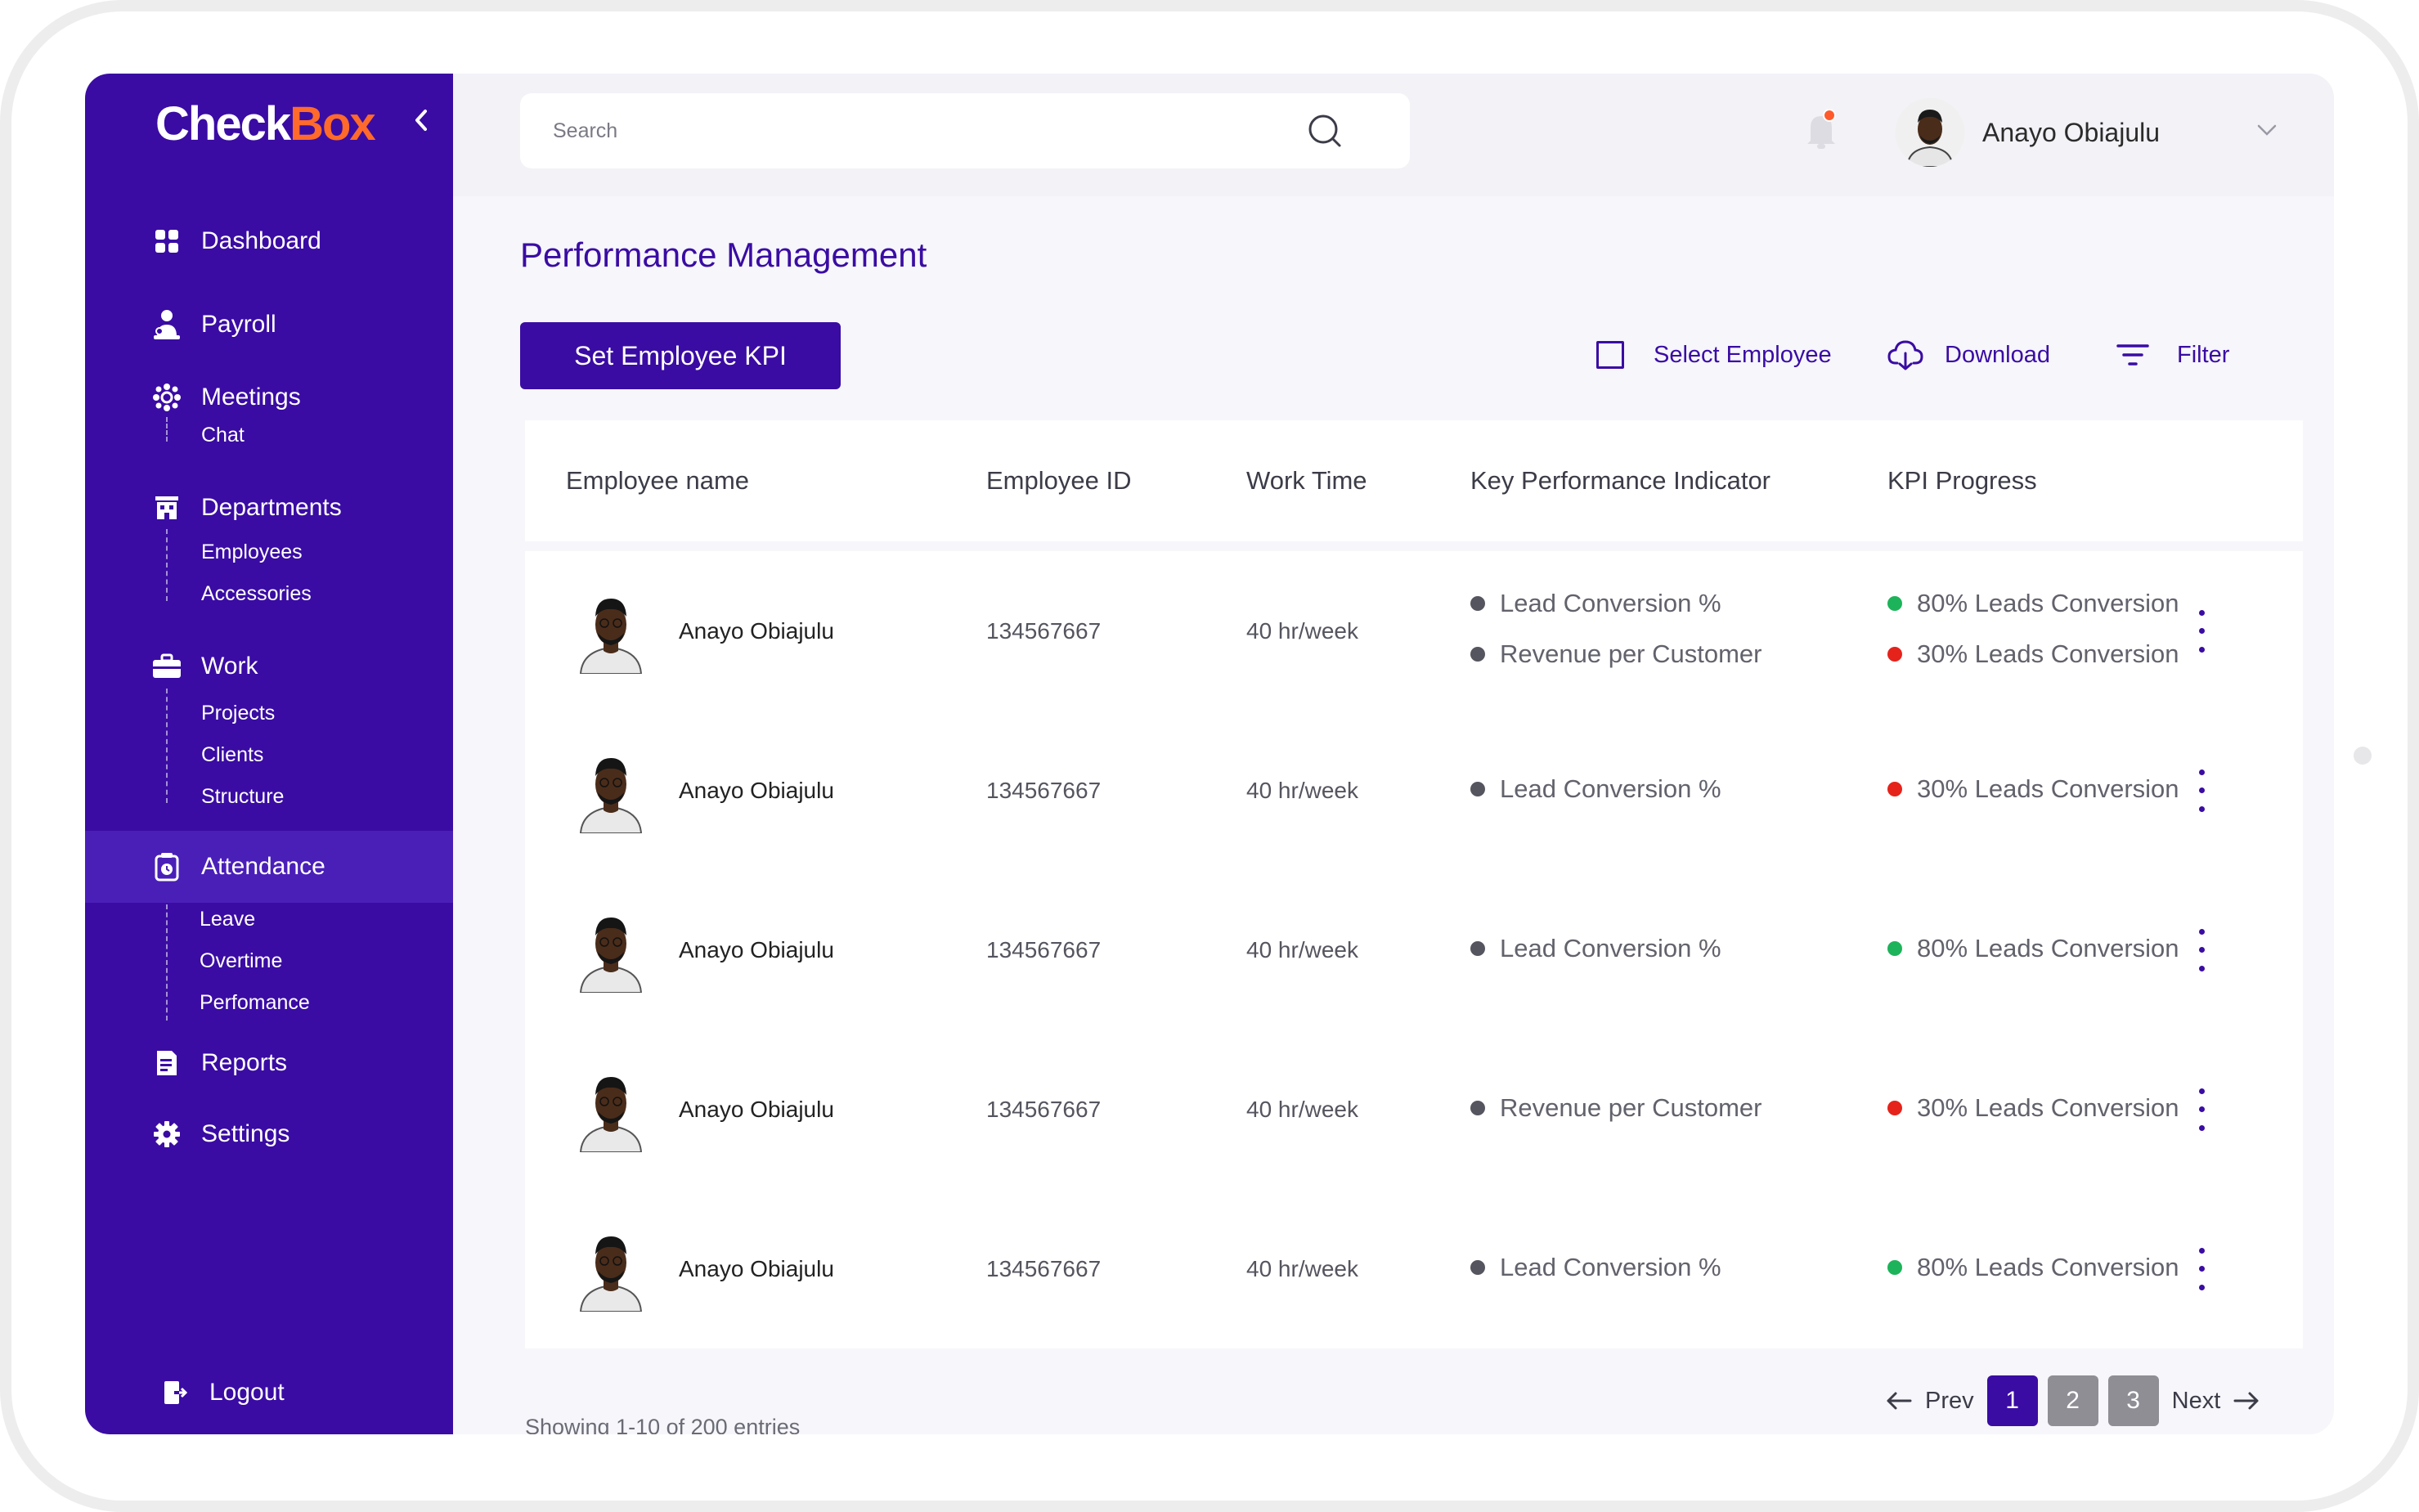  I want to click on filter-button: Filter, so click(2172, 355).